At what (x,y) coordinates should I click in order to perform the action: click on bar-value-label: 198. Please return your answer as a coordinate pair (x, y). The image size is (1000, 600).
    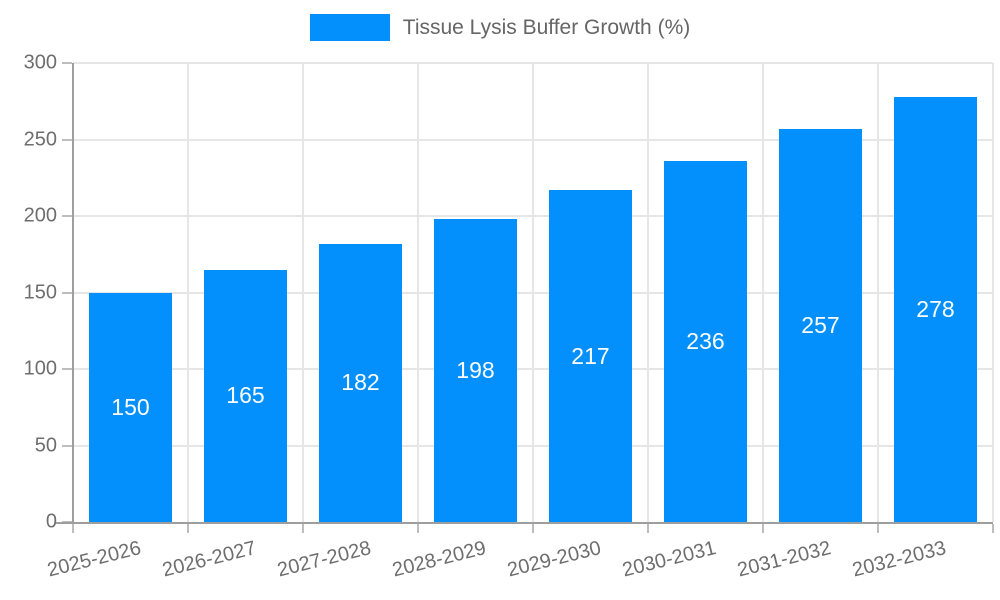
    Looking at the image, I should click on (475, 370).